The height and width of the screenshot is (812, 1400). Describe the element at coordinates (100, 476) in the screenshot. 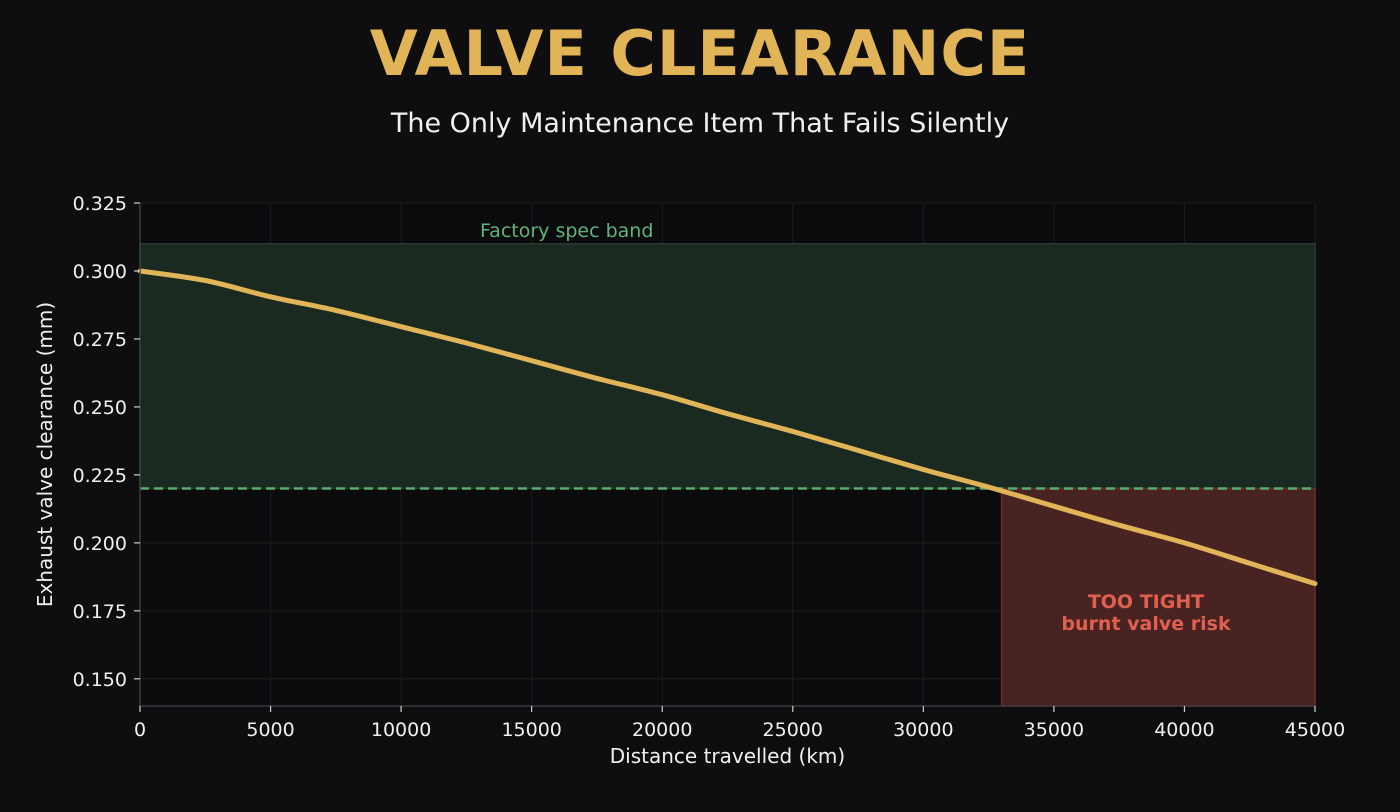

I see `y-tick-label: 0.225` at that location.